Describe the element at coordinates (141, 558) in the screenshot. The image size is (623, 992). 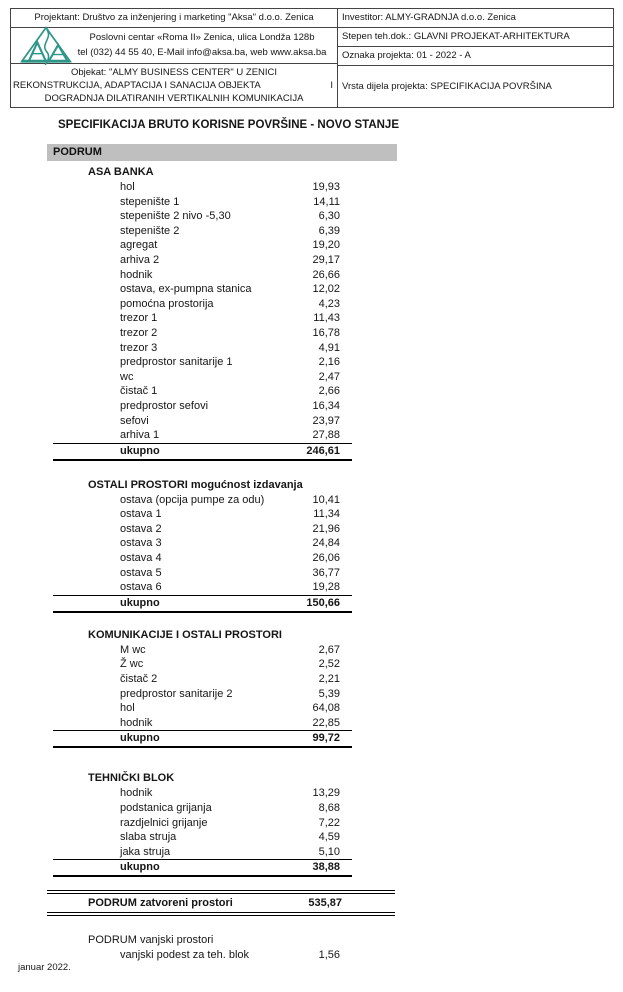
I see `row-label: ostava 4` at that location.